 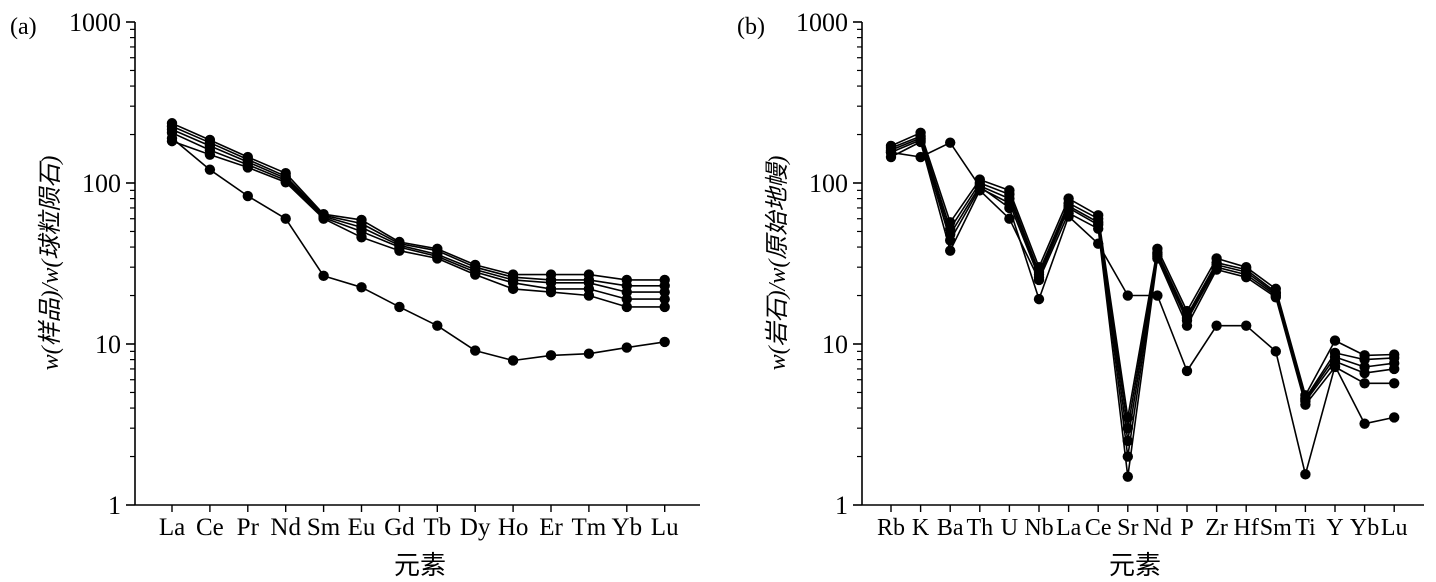 What do you see at coordinates (1186, 528) in the screenshot?
I see `x-tick-label-p: P` at bounding box center [1186, 528].